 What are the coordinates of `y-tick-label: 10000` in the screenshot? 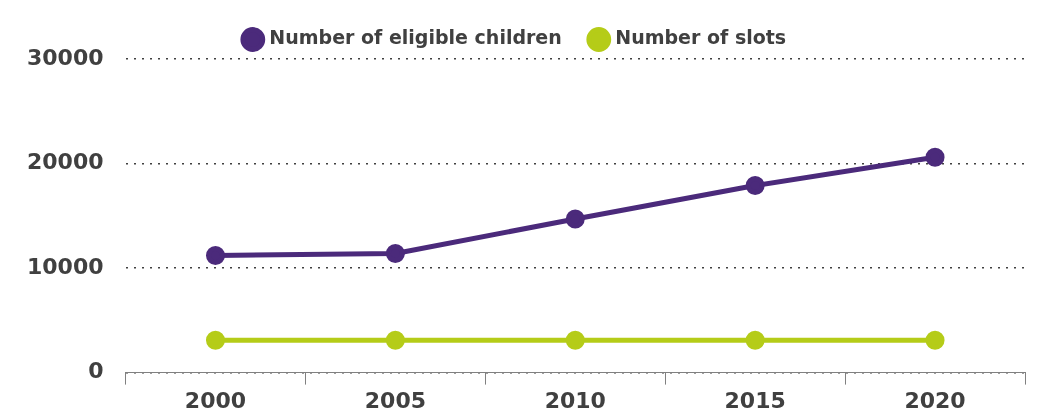 It's located at (65, 266).